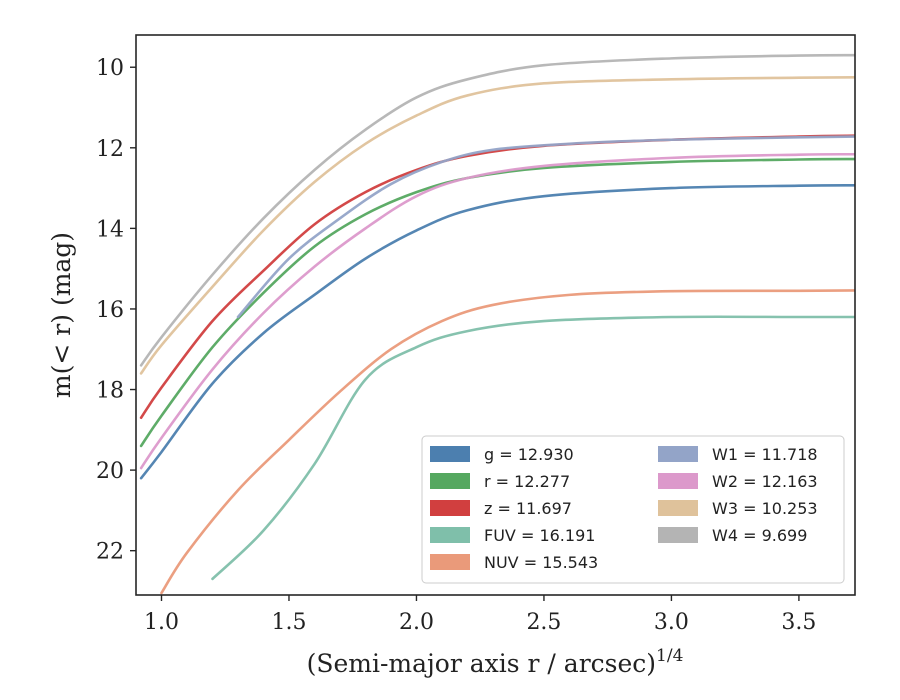 This screenshot has width=900, height=700. Describe the element at coordinates (110, 229) in the screenshot. I see `y-tick-label: 14` at that location.